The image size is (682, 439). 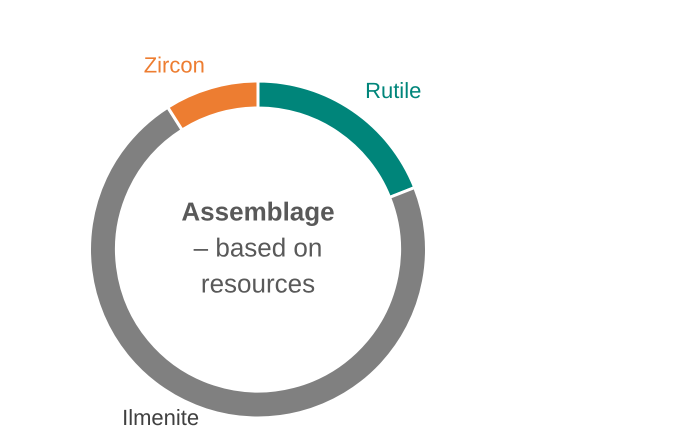 I want to click on text: – based on resources, so click(x=258, y=265).